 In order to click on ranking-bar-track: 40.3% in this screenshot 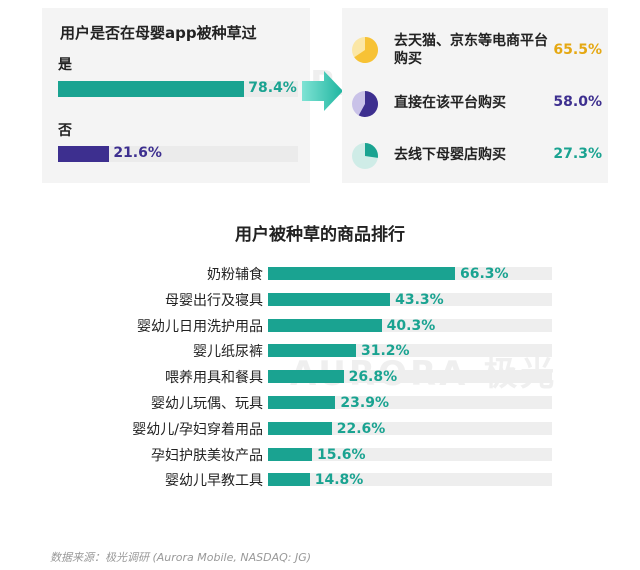, I will do `click(410, 325)`.